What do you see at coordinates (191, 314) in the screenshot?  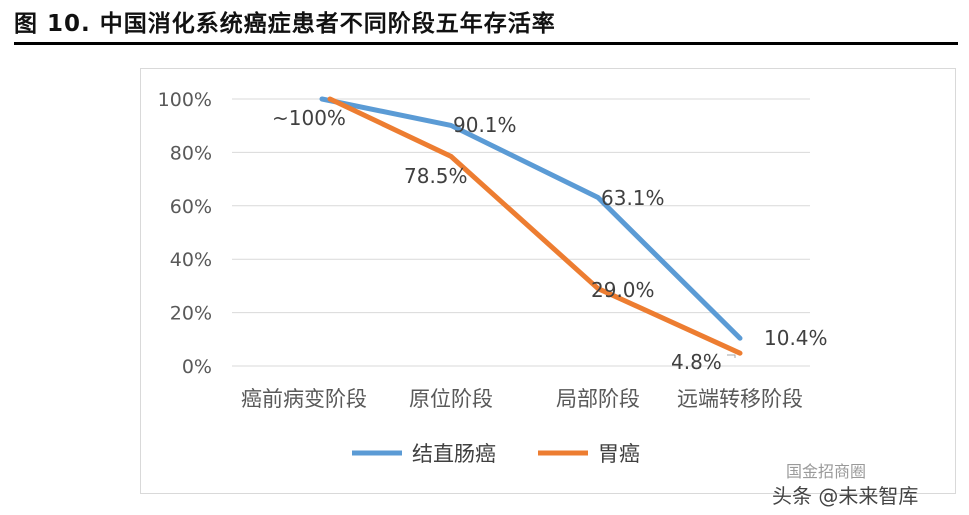 I see `y-tick-label: 20%` at bounding box center [191, 314].